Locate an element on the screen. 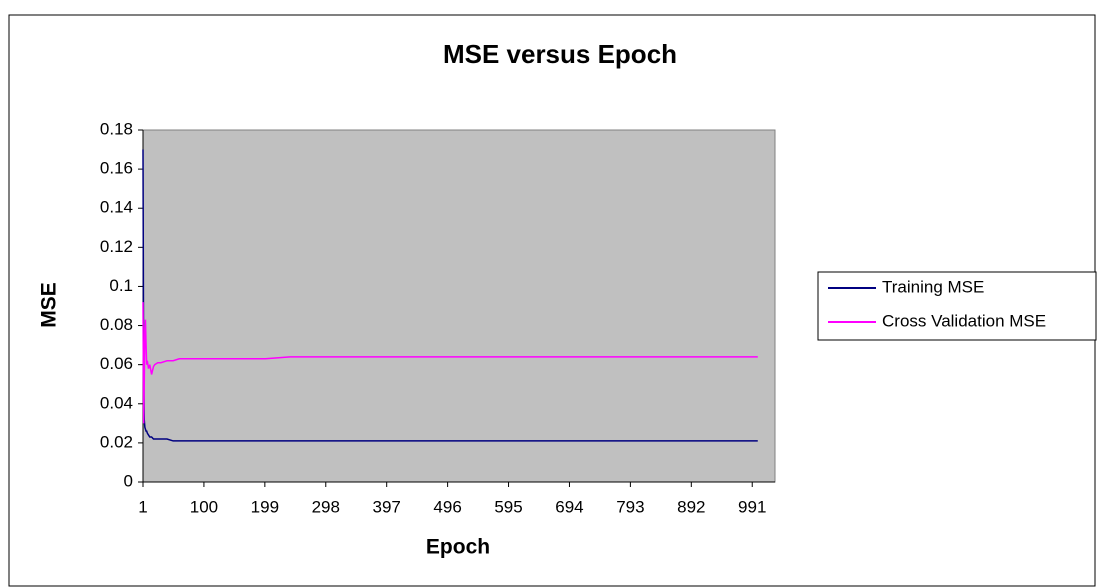 Image resolution: width=1097 pixels, height=588 pixels. chart-title: MSE versus Epoch is located at coordinates (560, 54).